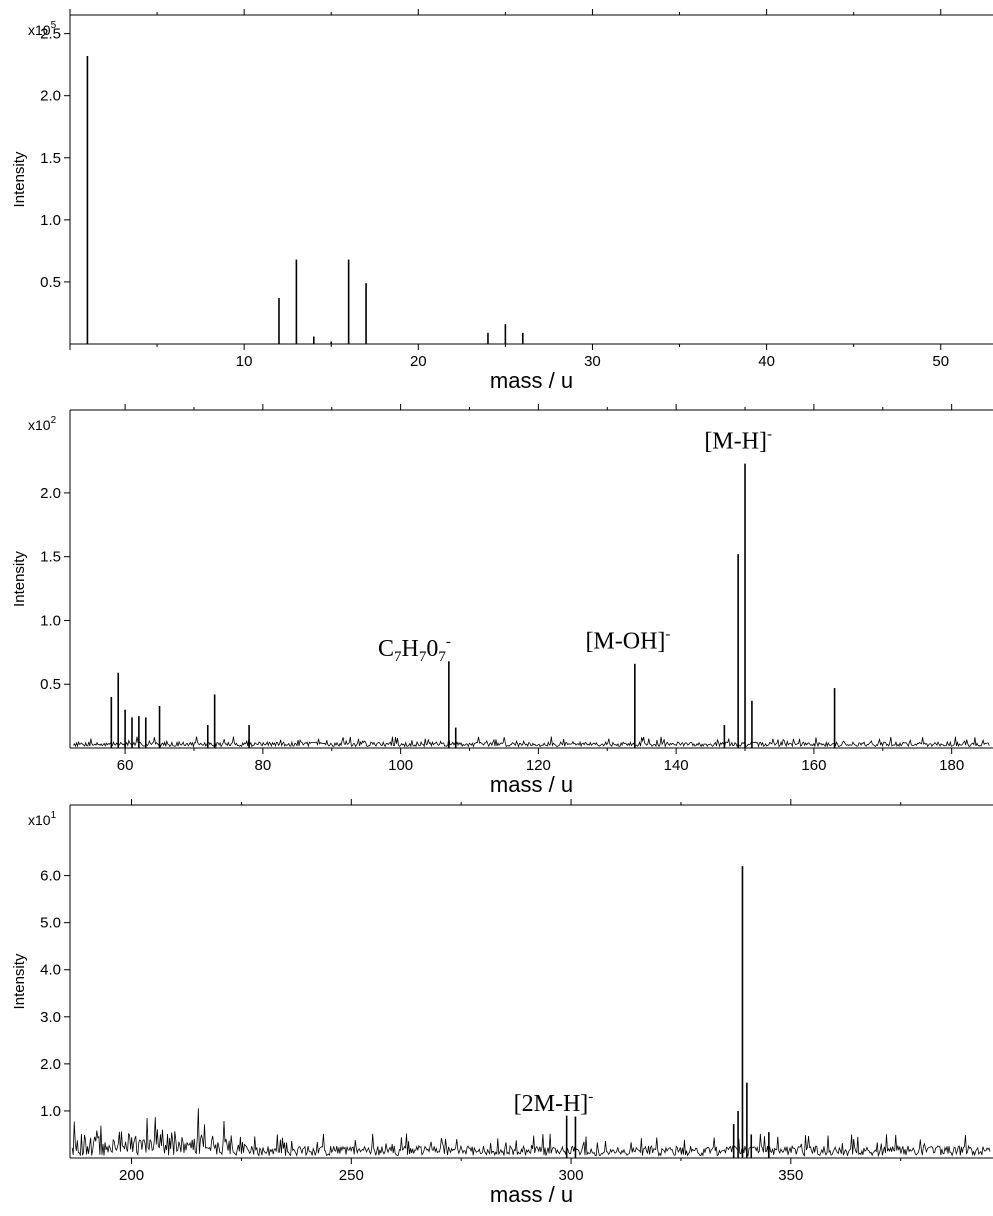 This screenshot has height=1216, width=993. What do you see at coordinates (50, 876) in the screenshot?
I see `y-tick-label: 6.0` at bounding box center [50, 876].